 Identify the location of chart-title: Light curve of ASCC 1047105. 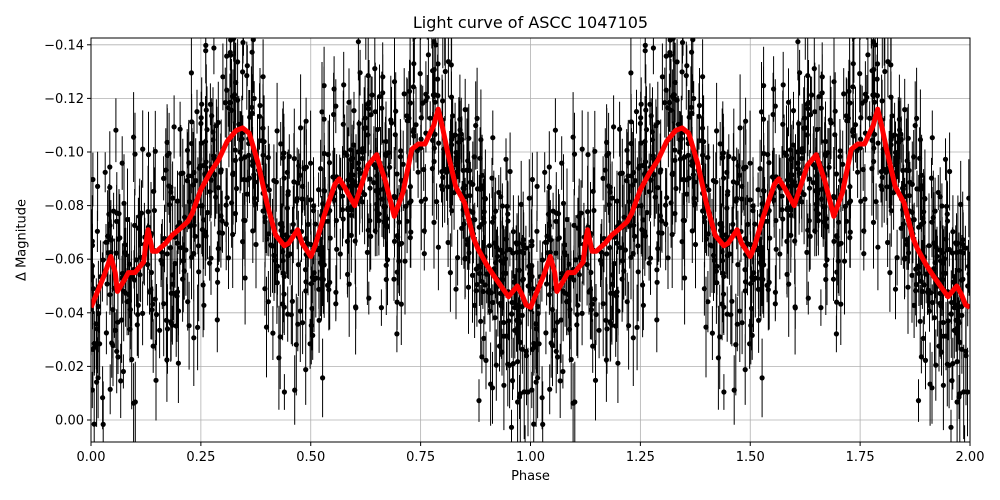
(530, 22).